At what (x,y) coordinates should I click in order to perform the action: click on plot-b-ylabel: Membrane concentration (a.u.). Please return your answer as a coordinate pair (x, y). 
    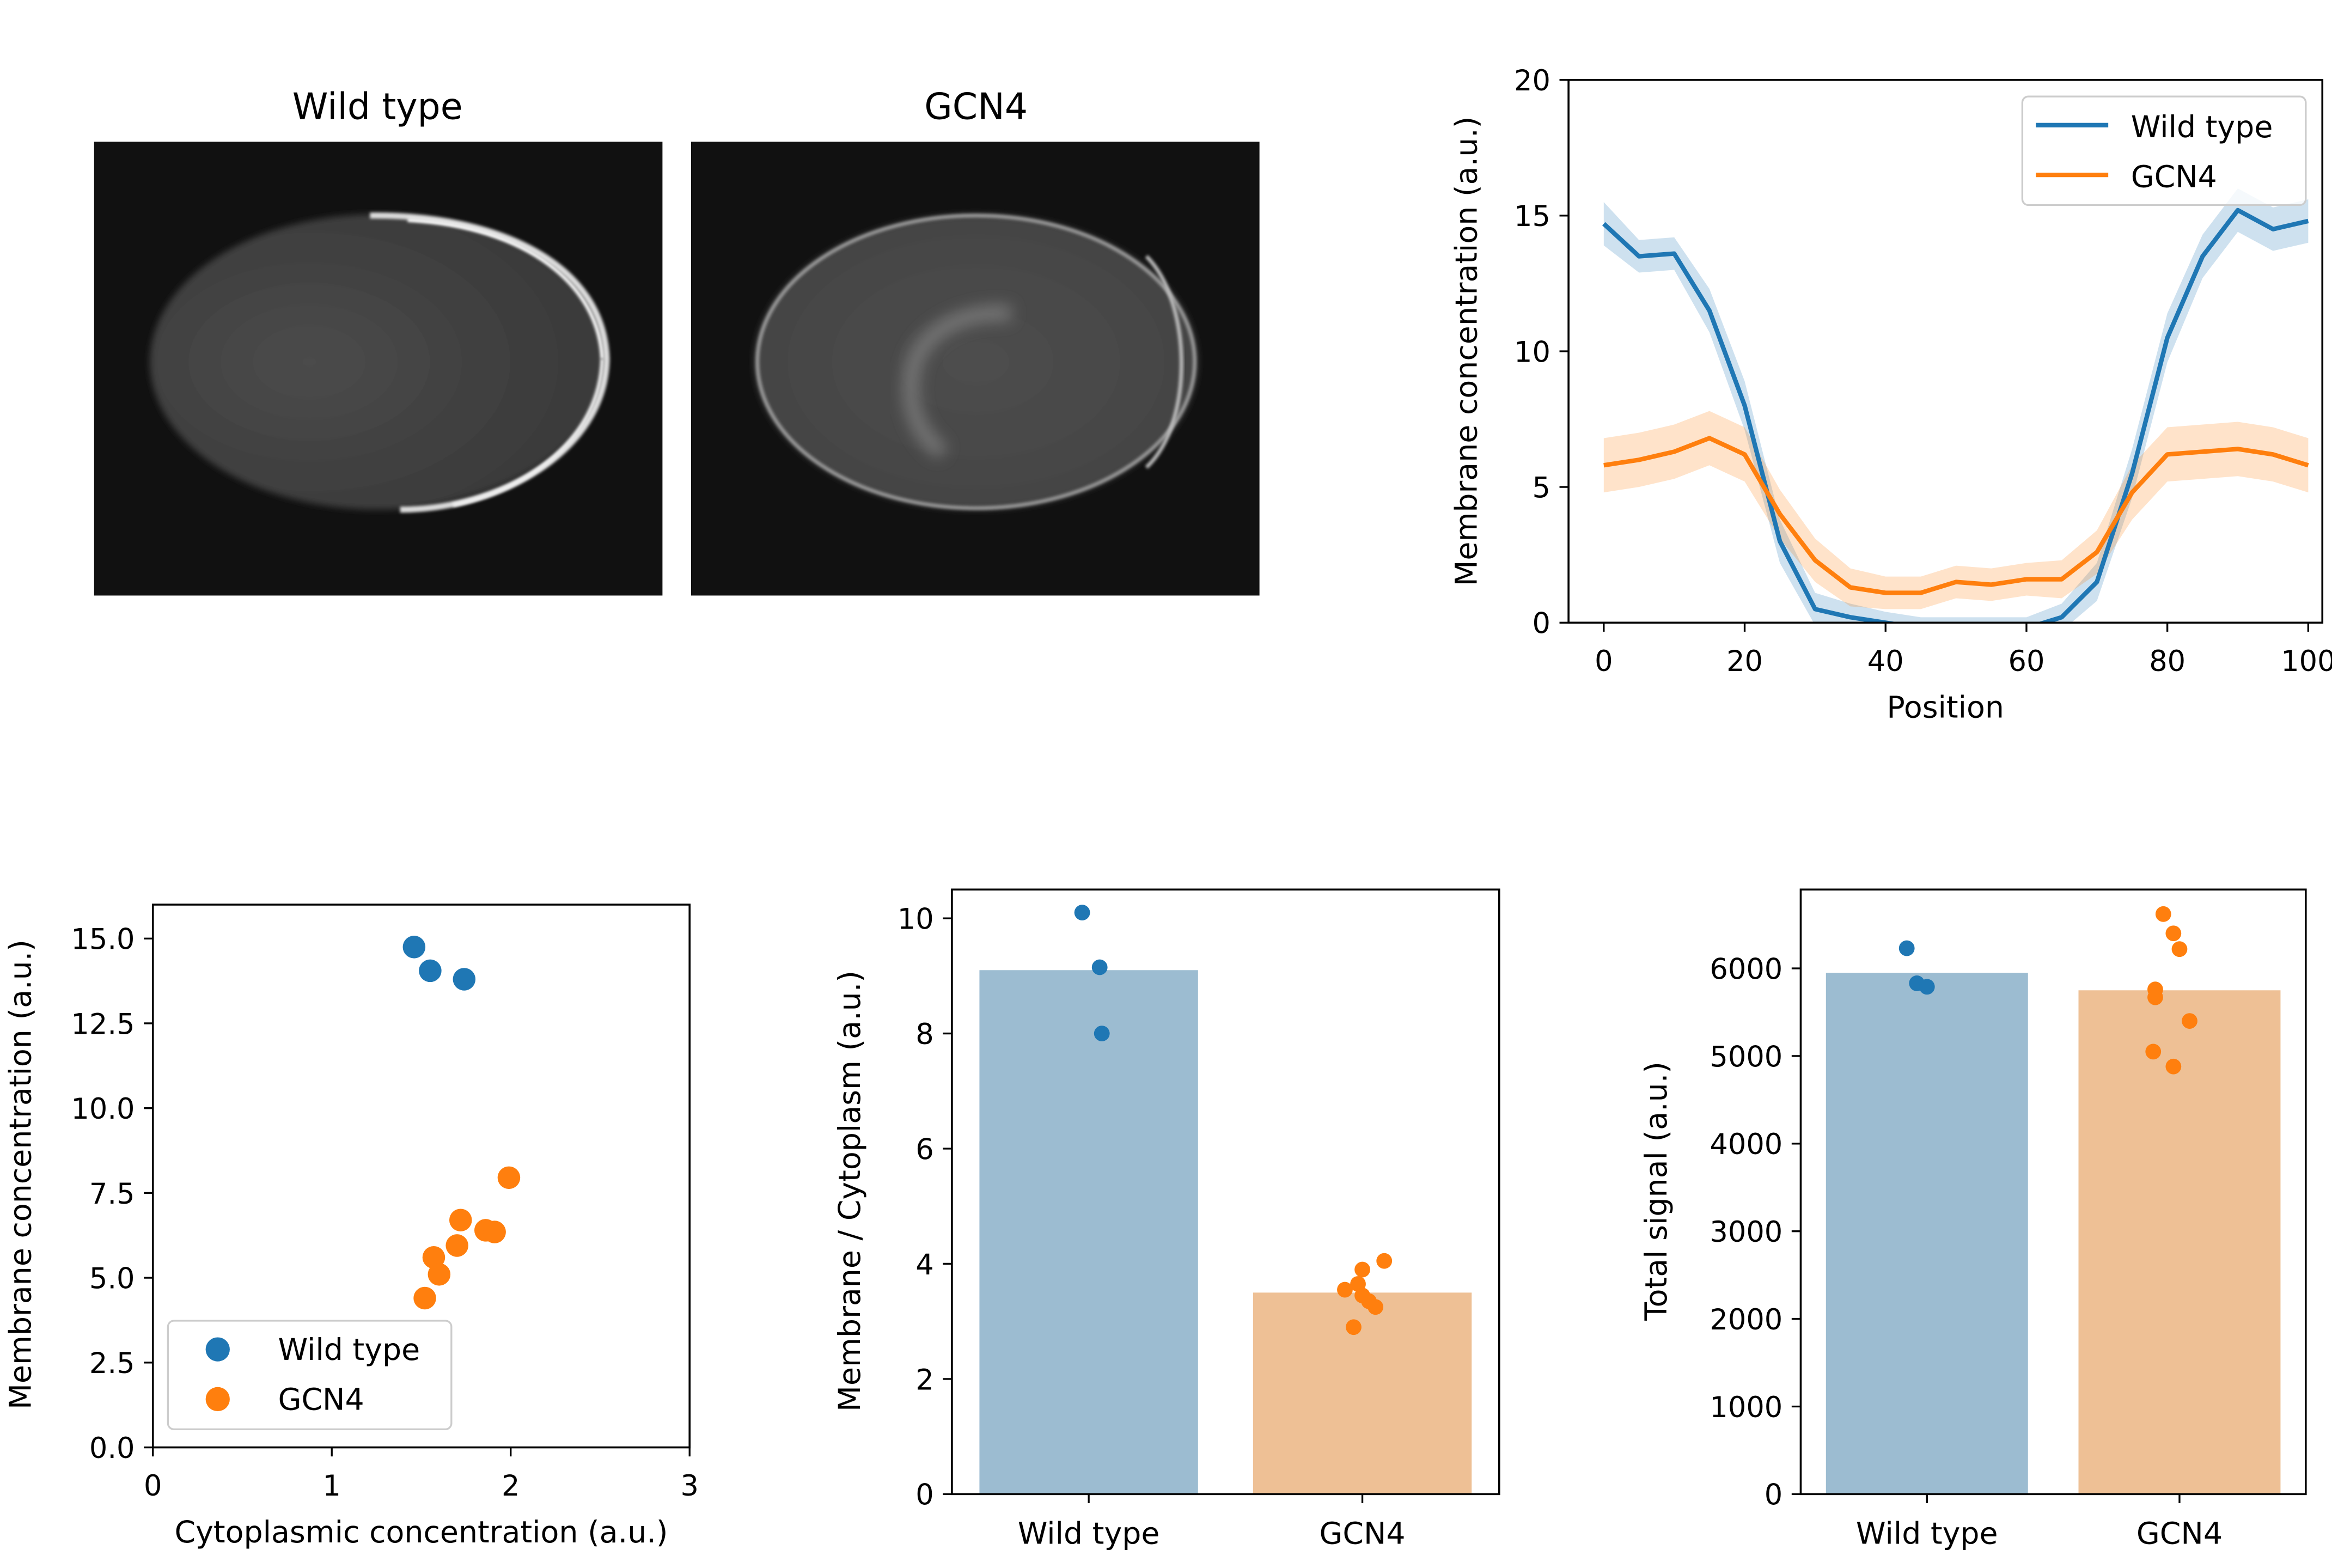
    Looking at the image, I should click on (20, 1174).